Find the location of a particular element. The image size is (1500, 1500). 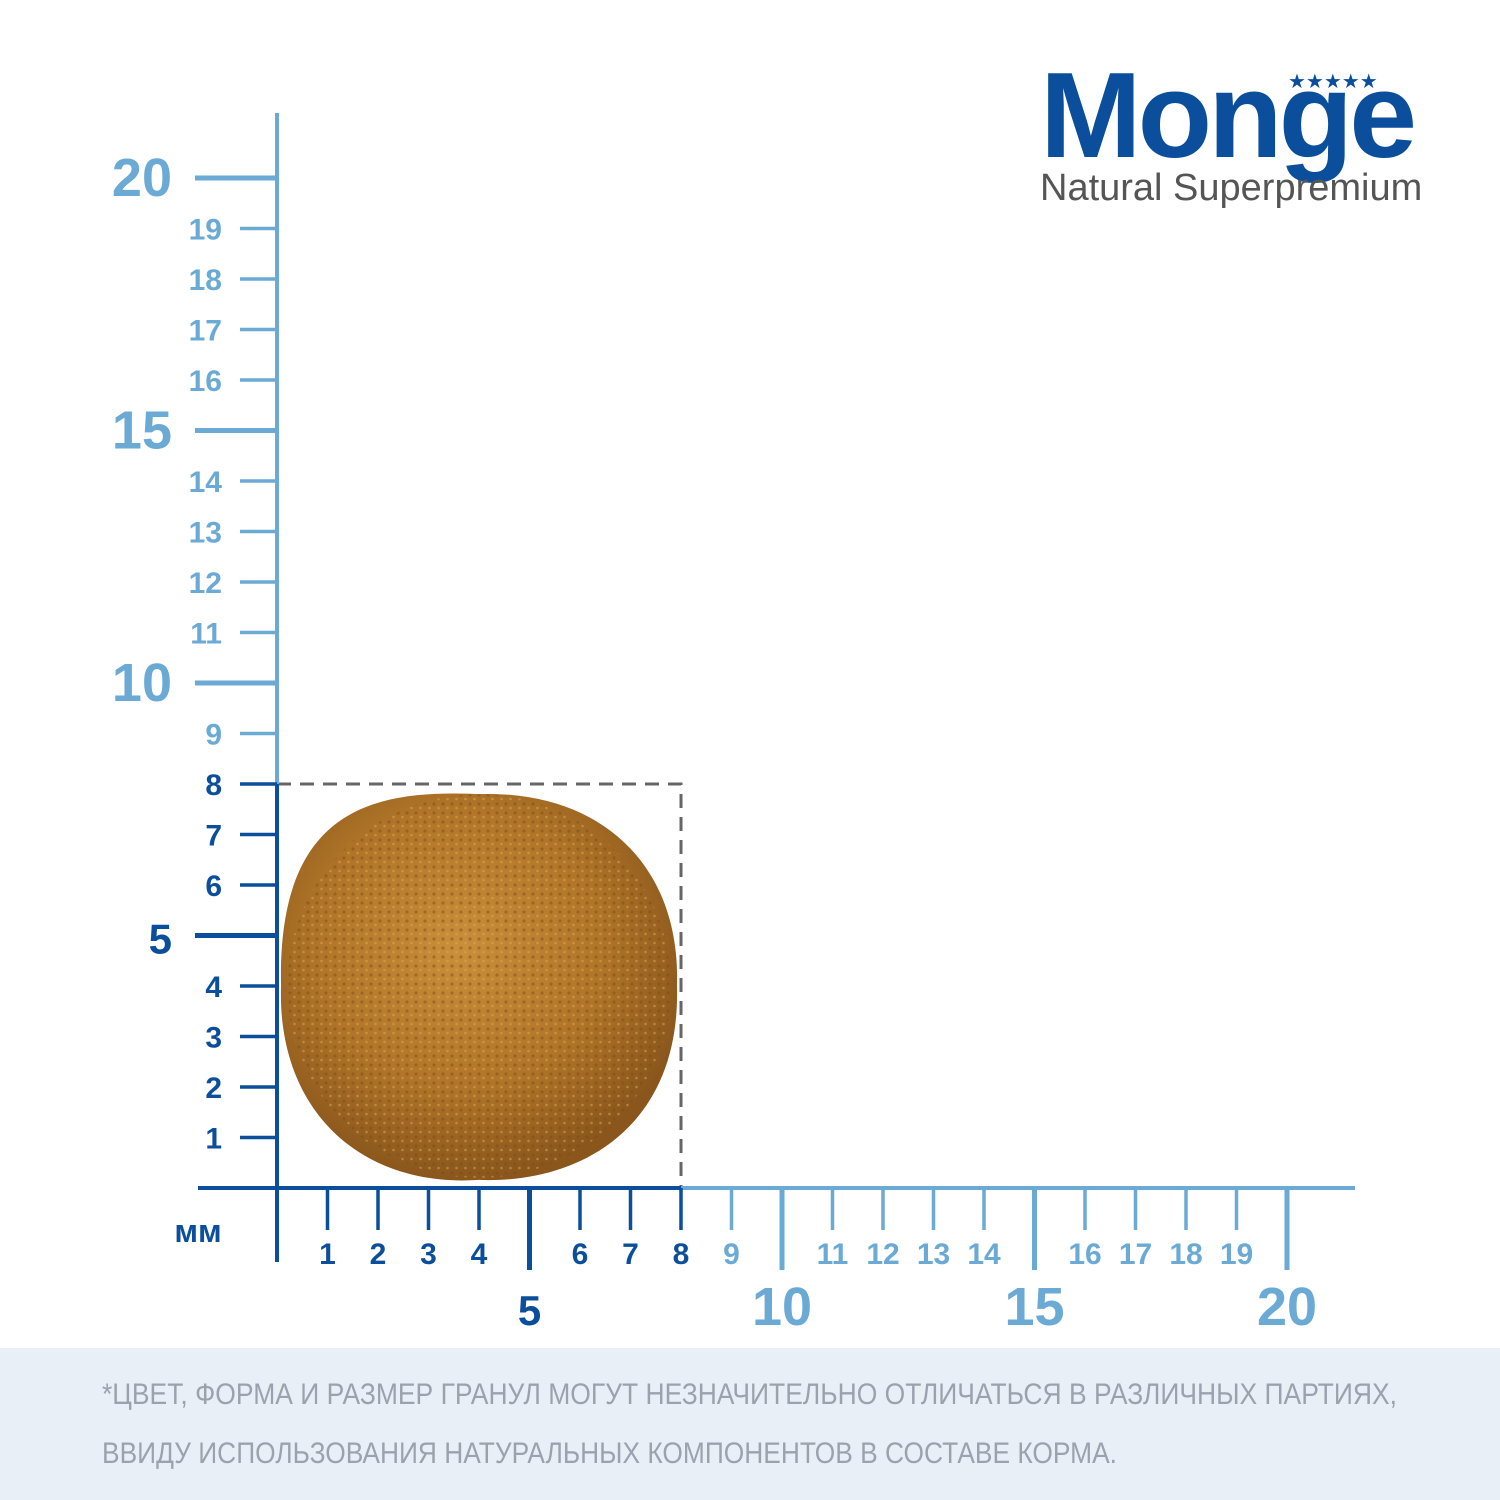

x-tick-label: 8 is located at coordinates (681, 1254).